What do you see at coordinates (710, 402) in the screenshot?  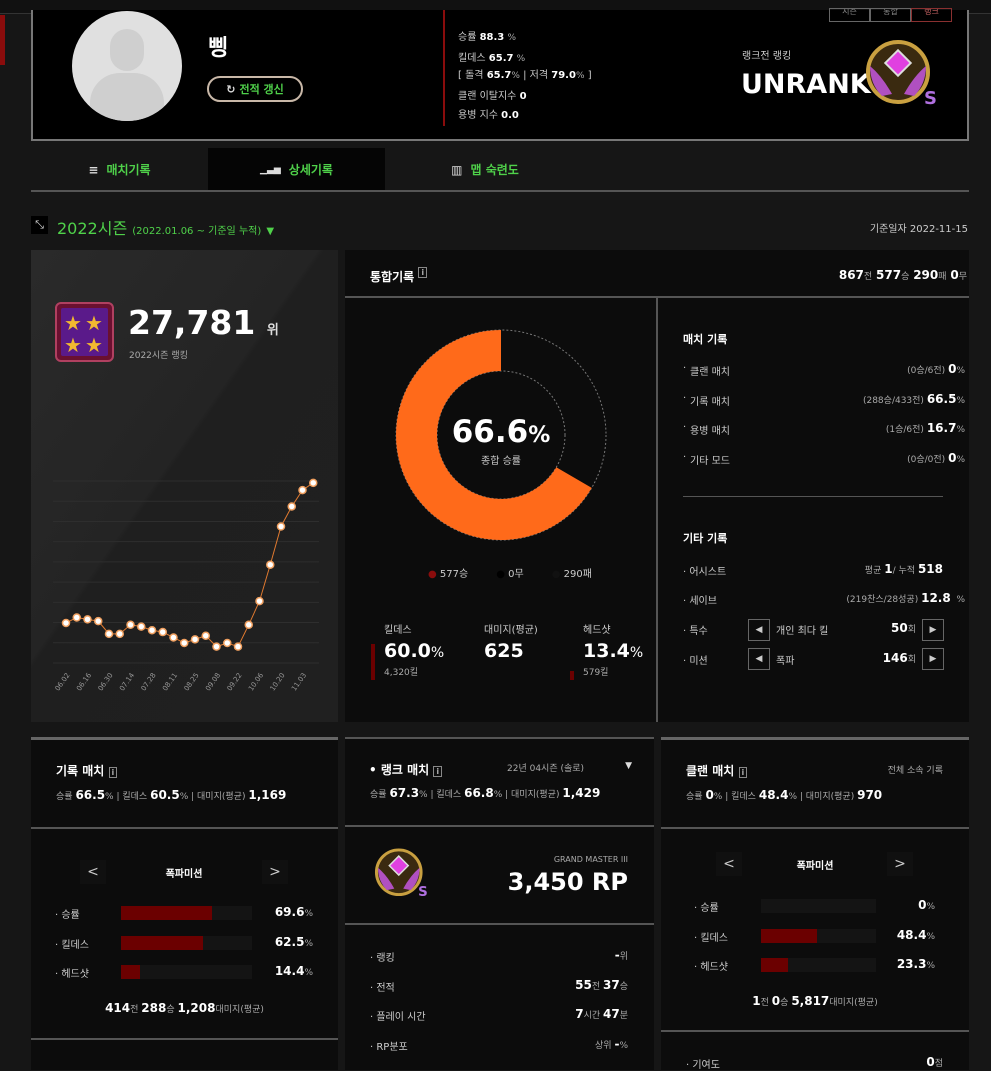 I see `match-record-label: 기록 매치` at bounding box center [710, 402].